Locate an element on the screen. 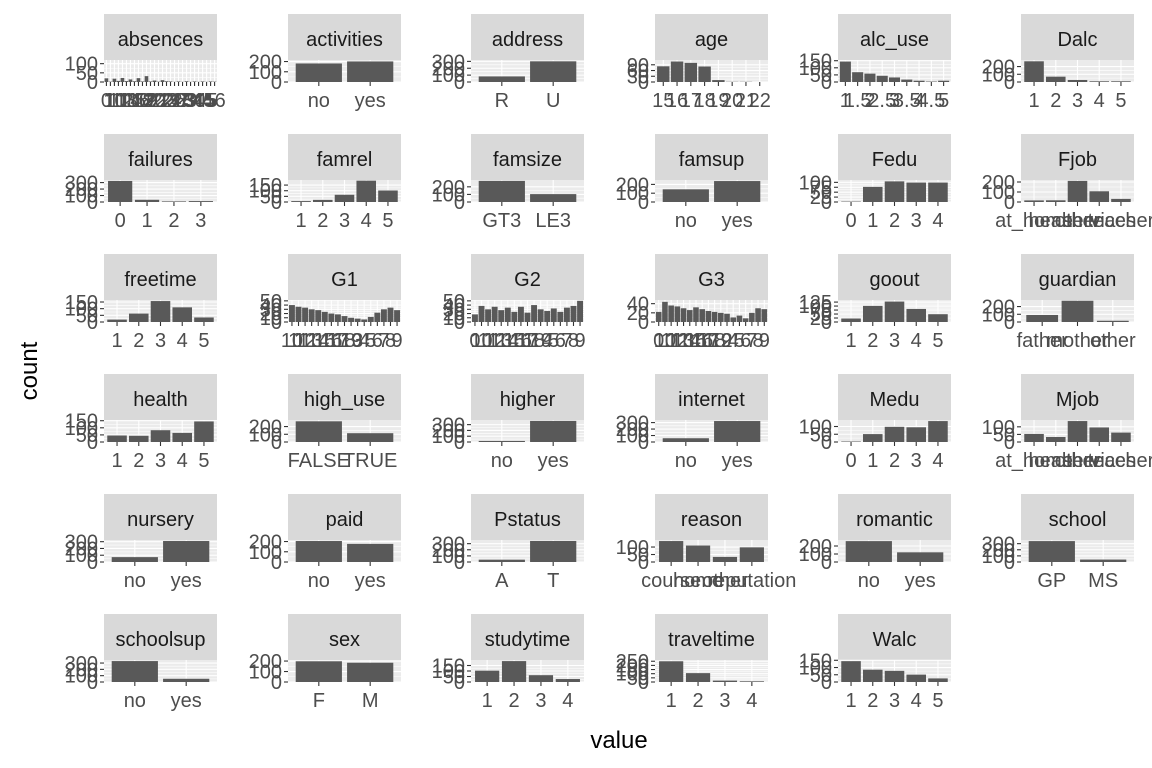 The width and height of the screenshot is (1152, 768). x-tick-label: 17 is located at coordinates (527, 341).